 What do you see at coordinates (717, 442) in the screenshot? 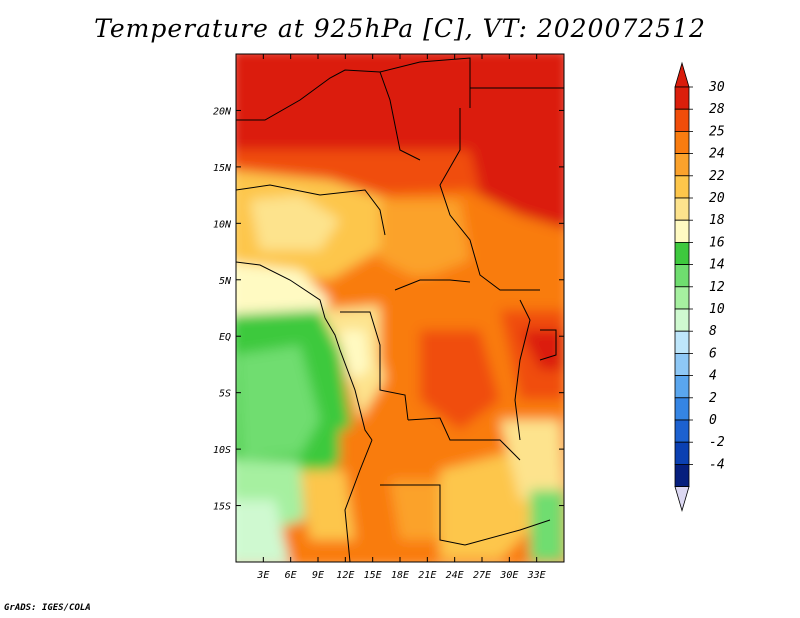
I see `colorbar-label: -2` at bounding box center [717, 442].